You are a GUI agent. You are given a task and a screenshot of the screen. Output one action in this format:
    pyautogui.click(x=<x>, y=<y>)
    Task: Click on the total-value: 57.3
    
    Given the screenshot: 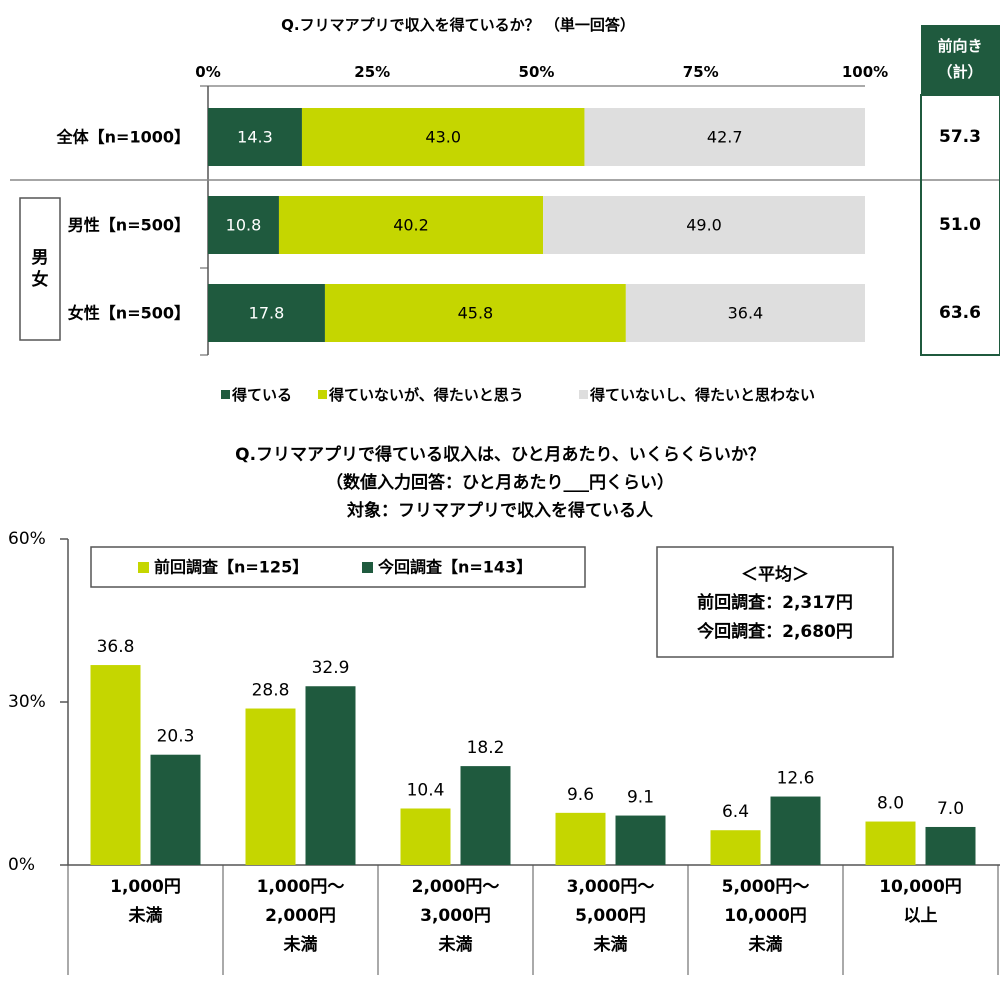 What is the action you would take?
    pyautogui.click(x=960, y=137)
    